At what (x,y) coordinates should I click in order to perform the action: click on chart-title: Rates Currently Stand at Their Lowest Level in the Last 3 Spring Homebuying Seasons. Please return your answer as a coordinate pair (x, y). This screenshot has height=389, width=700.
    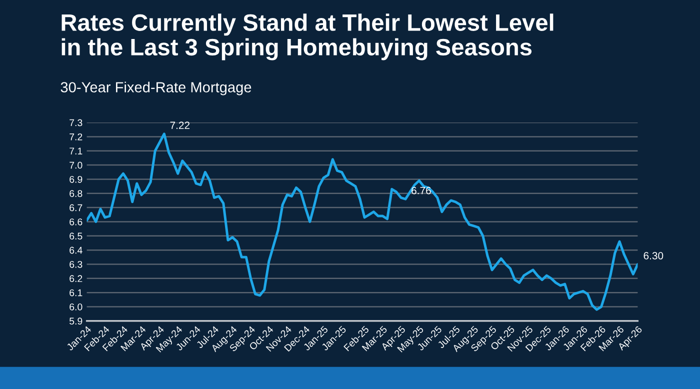
    Looking at the image, I should click on (308, 37).